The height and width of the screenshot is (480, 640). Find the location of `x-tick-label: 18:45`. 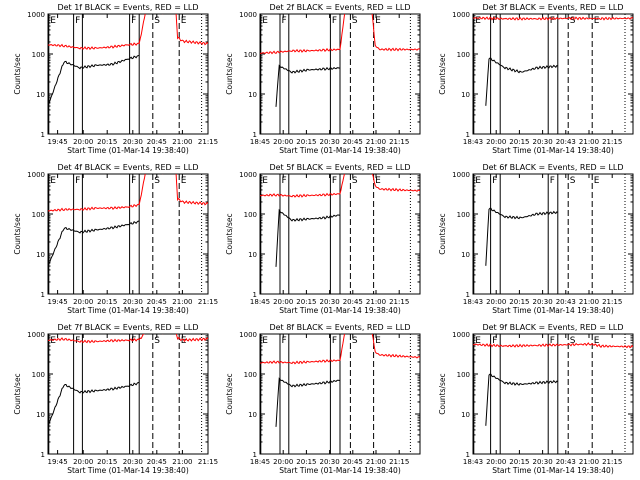

x-tick-label: 18:45 is located at coordinates (260, 302).